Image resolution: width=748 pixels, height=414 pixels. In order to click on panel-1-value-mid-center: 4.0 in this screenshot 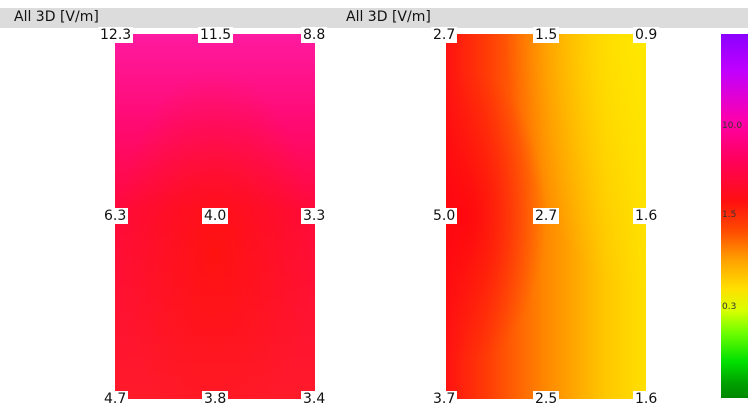, I will do `click(215, 216)`.